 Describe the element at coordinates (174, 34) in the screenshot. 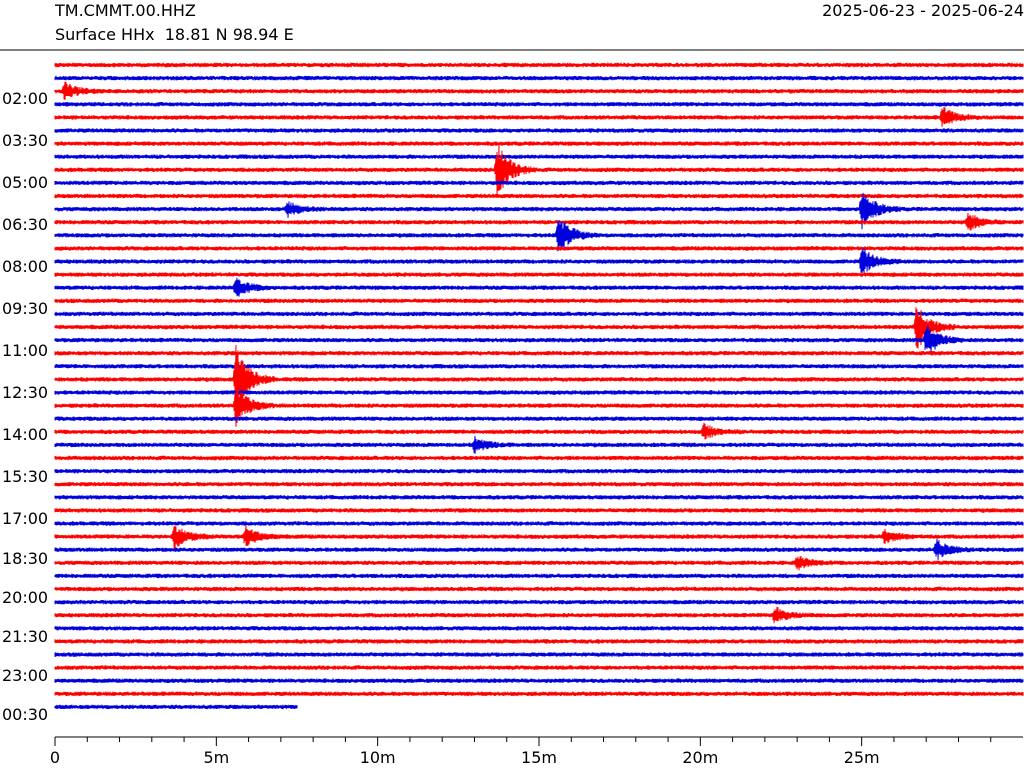

I see `station-subtitle: Surface HHx 18.81 N 98.94 E` at that location.